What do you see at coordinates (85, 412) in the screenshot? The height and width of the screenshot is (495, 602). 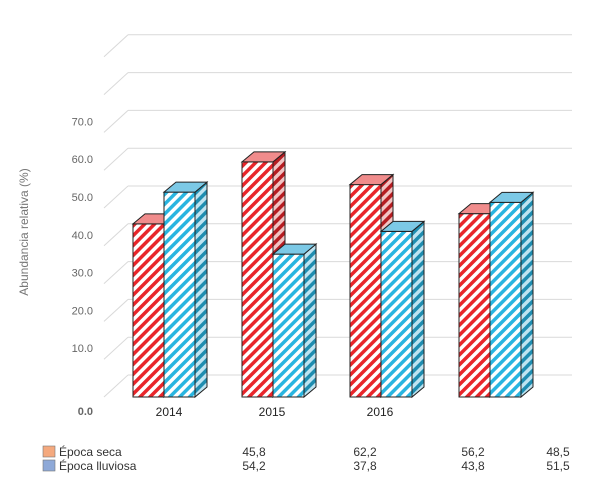 I see `y-tick-label: 0.0` at bounding box center [85, 412].